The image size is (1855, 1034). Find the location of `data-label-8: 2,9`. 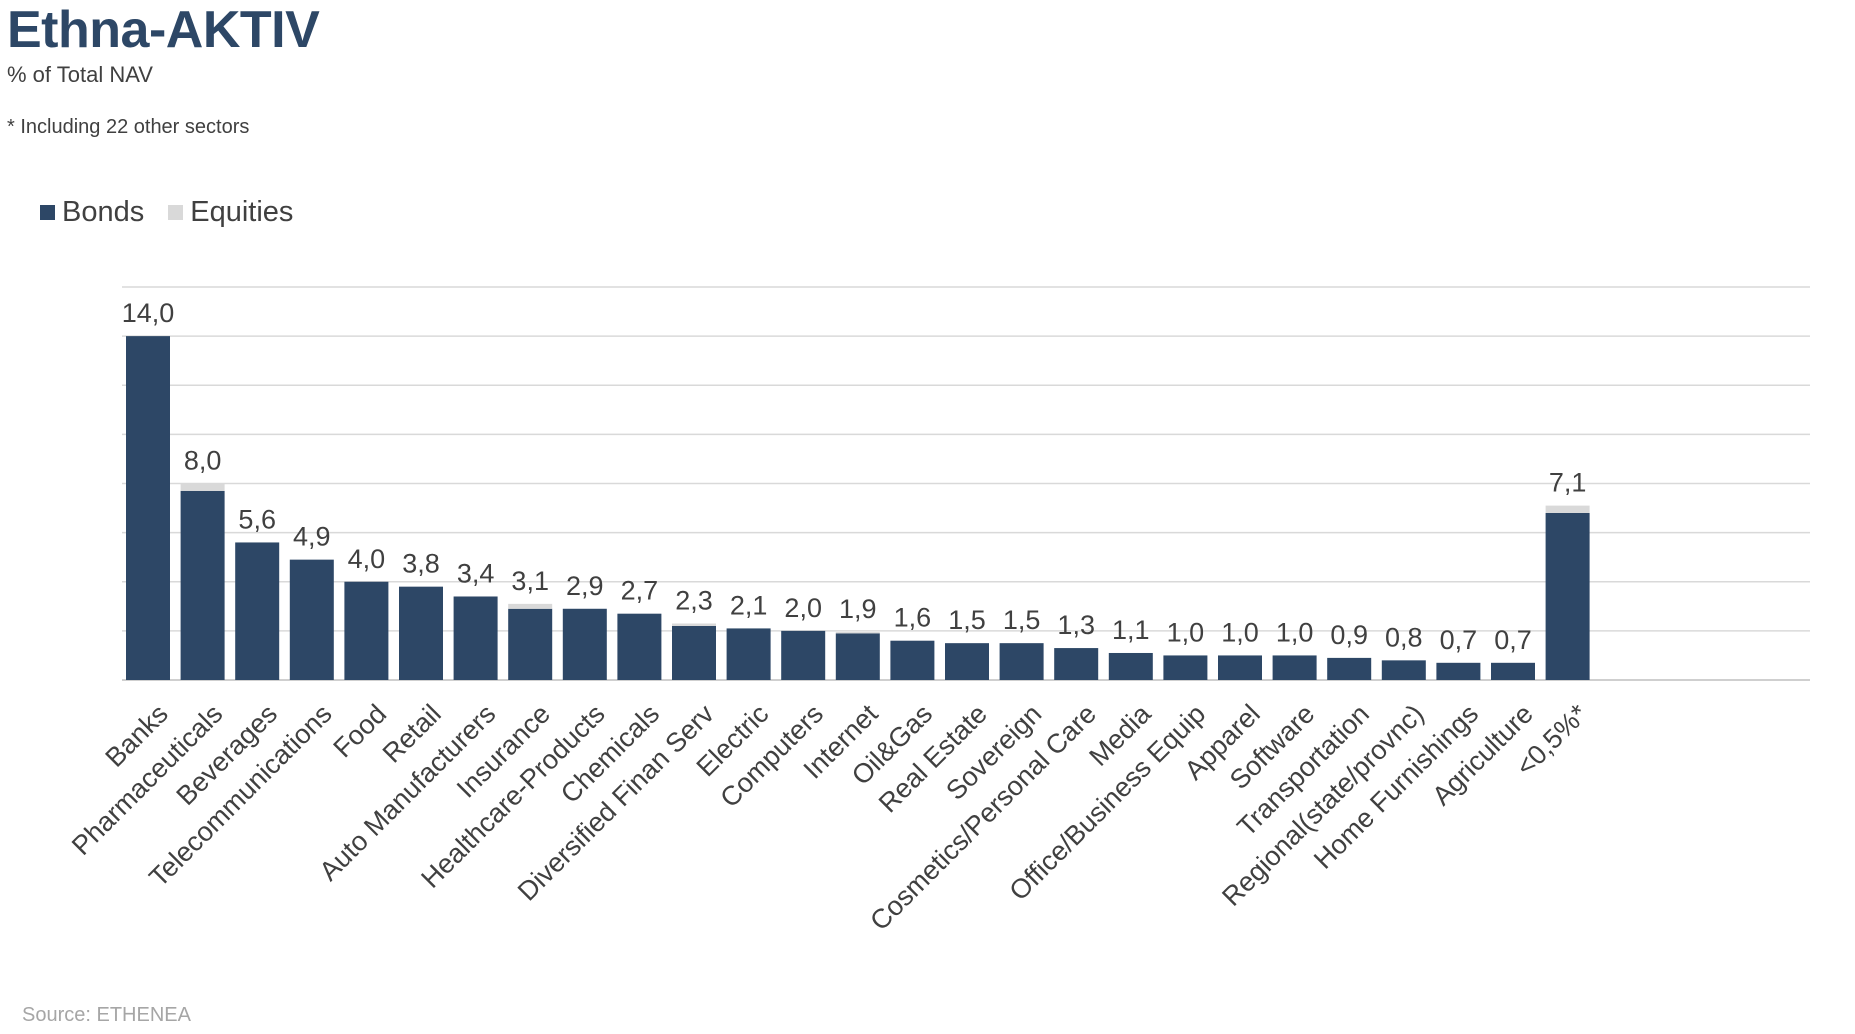

data-label-8: 2,9 is located at coordinates (585, 586).